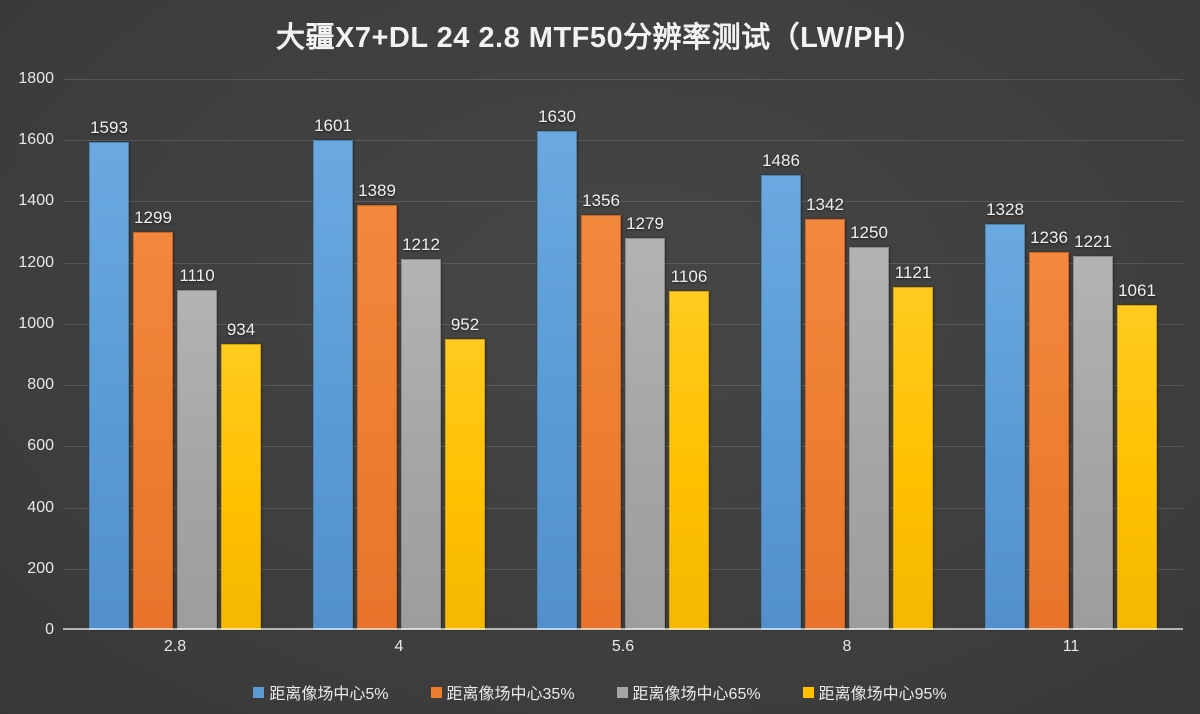  I want to click on bar-value-label: 1593, so click(109, 128).